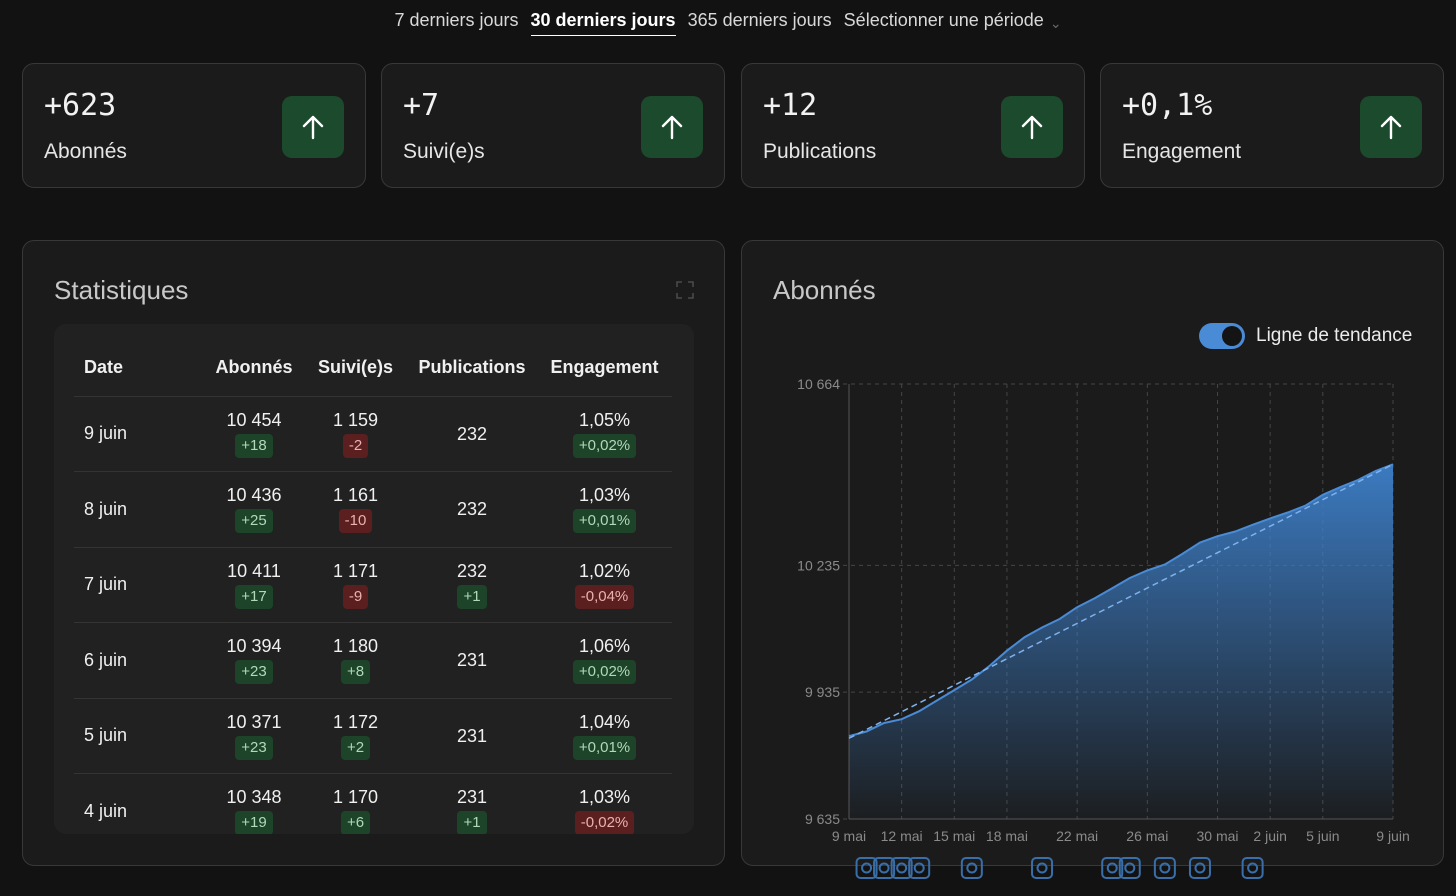 The height and width of the screenshot is (896, 1456). What do you see at coordinates (355, 368) in the screenshot?
I see `column-header-suivis: Suivi(e)s` at bounding box center [355, 368].